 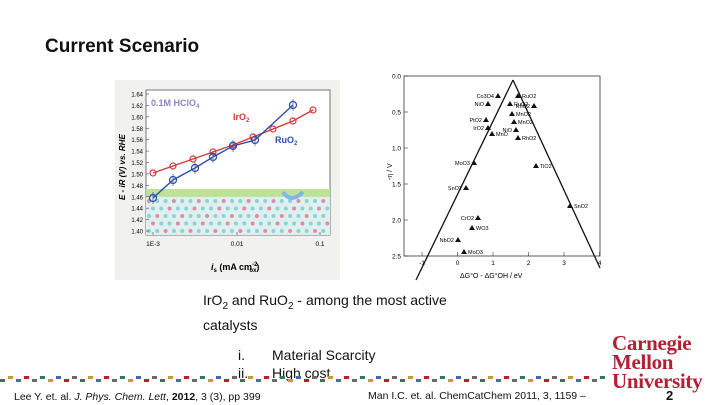 I want to click on right-x-tick-label: 2, so click(x=529, y=263).